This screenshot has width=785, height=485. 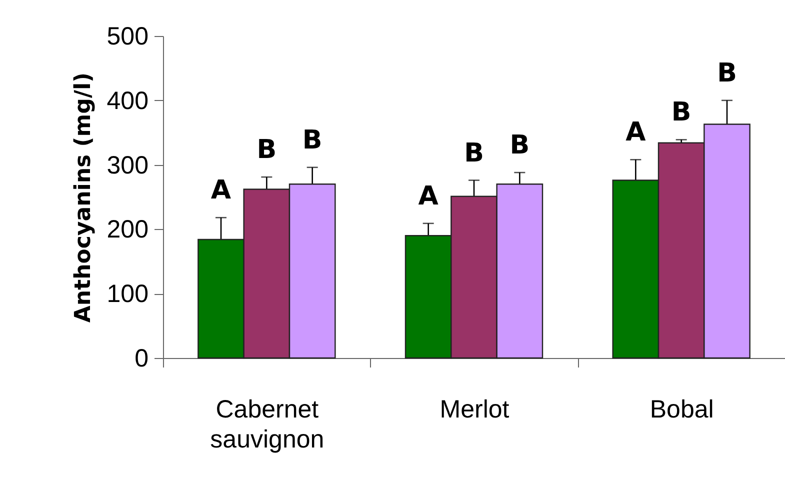 I want to click on y-tick-label: 0, so click(x=141, y=358).